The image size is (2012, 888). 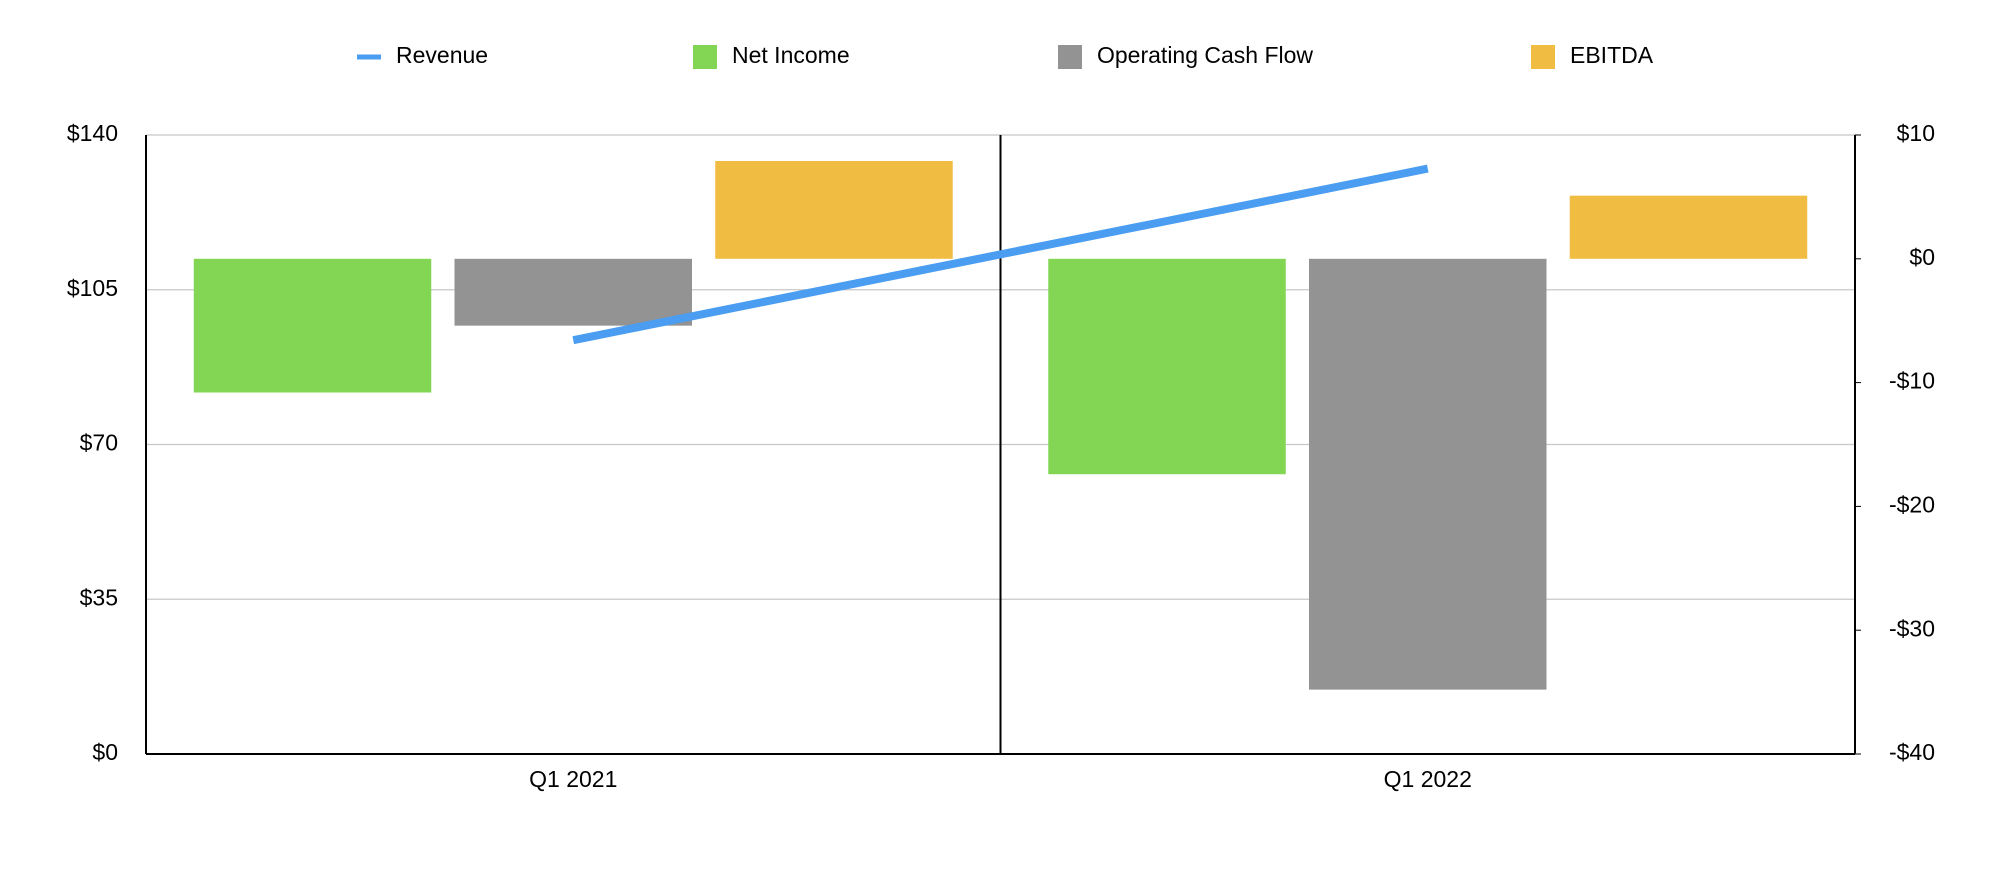 I want to click on x-tick-label: Q1 2021, so click(x=573, y=779).